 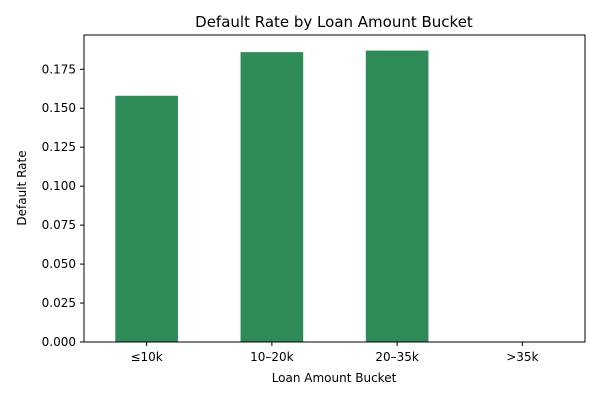 I want to click on x-tick-label-0: ≤10k, so click(x=146, y=357).